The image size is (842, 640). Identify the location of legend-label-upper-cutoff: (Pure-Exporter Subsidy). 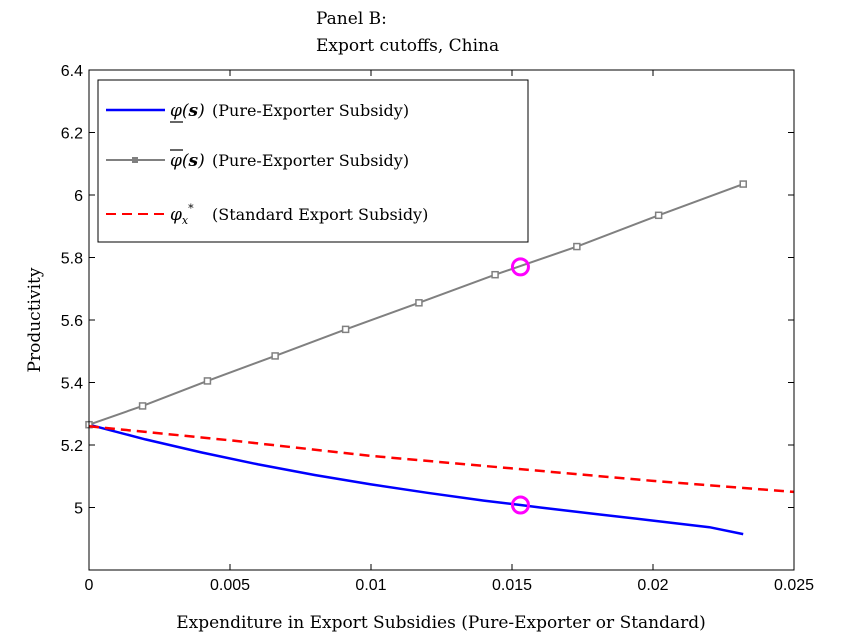
(310, 160).